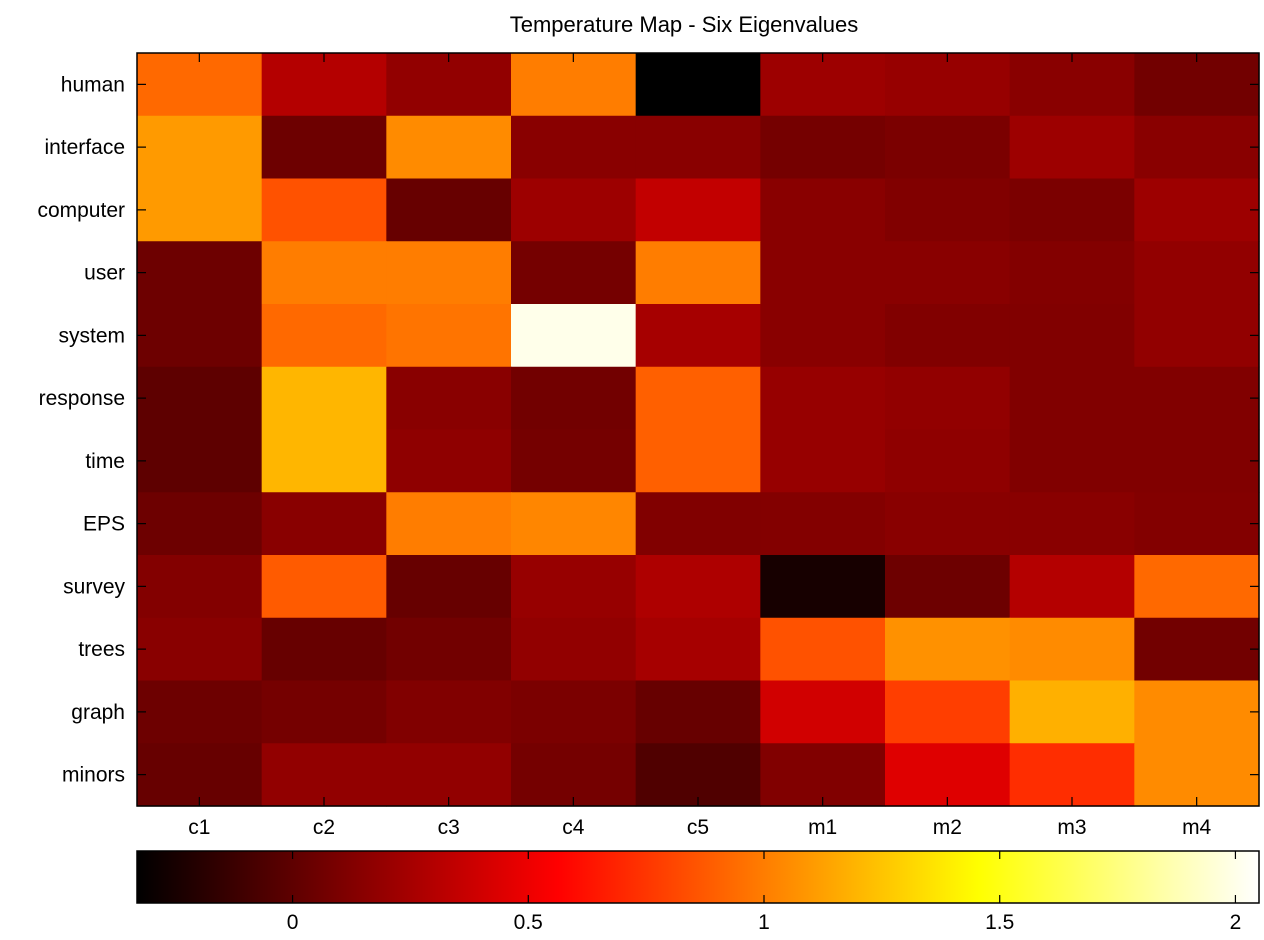 This screenshot has height=940, width=1264. I want to click on colorbar-tick-label: 0.5, so click(528, 922).